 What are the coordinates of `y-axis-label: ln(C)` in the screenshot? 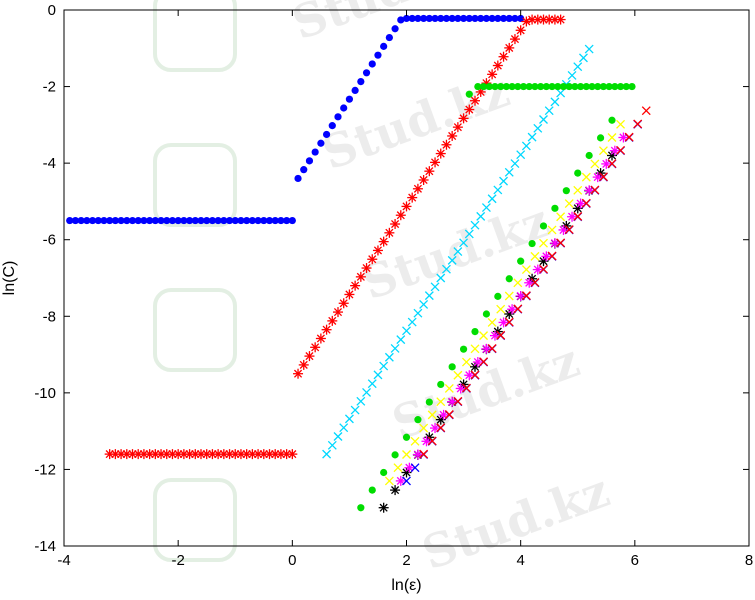 It's located at (9, 278).